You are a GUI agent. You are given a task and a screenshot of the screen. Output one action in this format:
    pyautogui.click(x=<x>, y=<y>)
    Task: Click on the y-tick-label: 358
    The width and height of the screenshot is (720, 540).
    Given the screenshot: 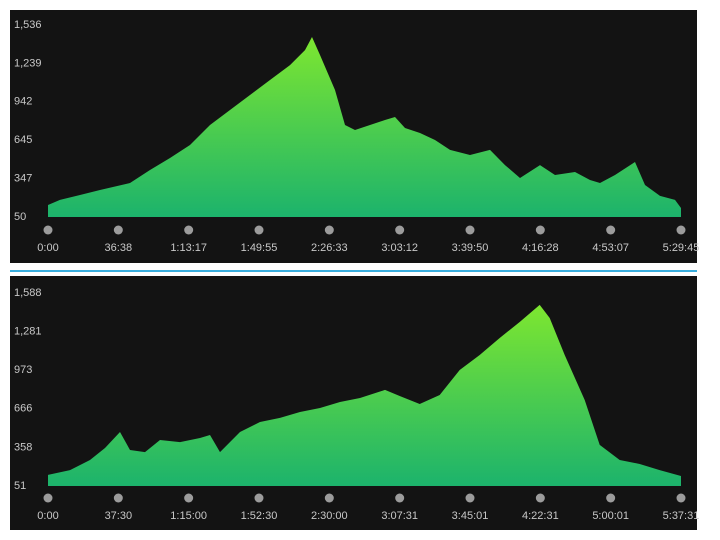 What is the action you would take?
    pyautogui.click(x=23, y=447)
    